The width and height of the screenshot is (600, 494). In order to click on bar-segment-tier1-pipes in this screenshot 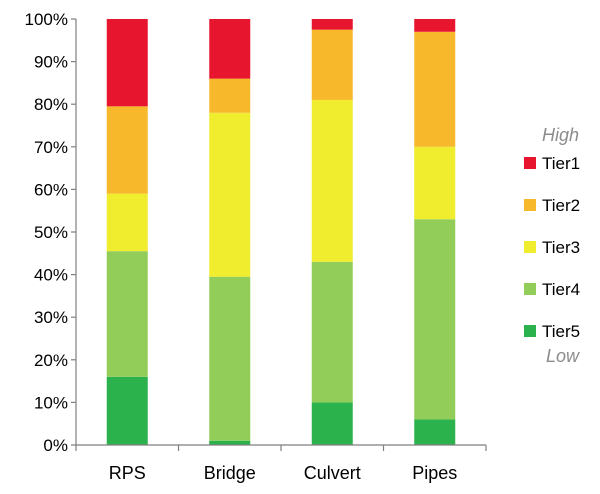, I will do `click(435, 25)`.